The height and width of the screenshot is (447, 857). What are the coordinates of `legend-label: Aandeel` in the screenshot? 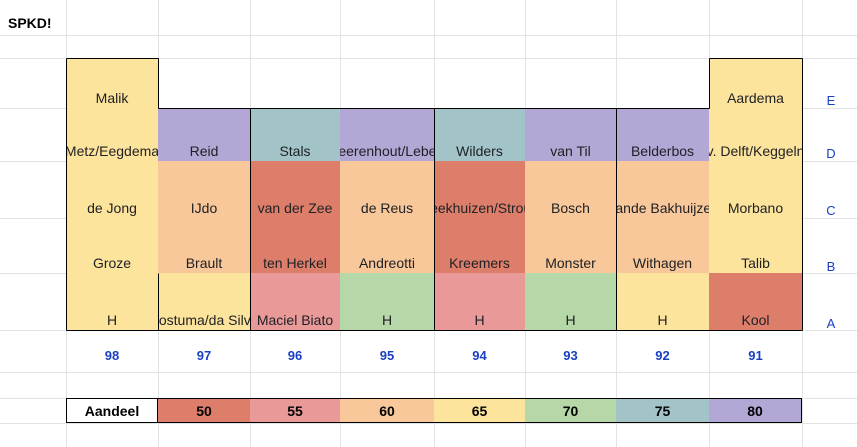 It's located at (112, 410).